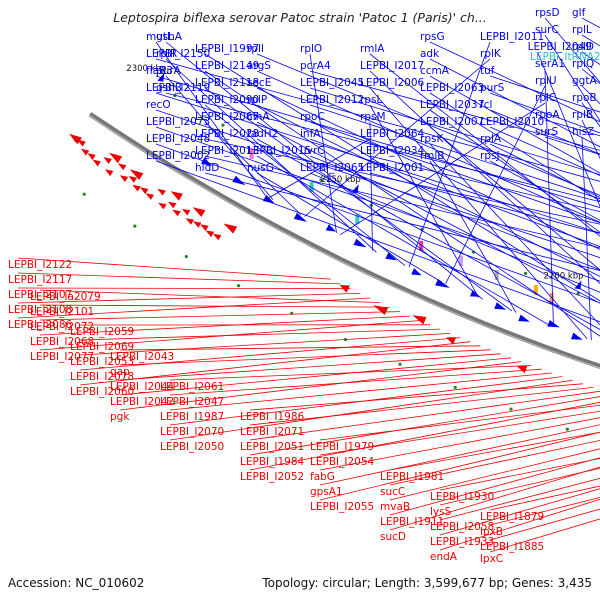 Image resolution: width=600 pixels, height=604 pixels. What do you see at coordinates (546, 132) in the screenshot?
I see `gene-label: surS` at bounding box center [546, 132].